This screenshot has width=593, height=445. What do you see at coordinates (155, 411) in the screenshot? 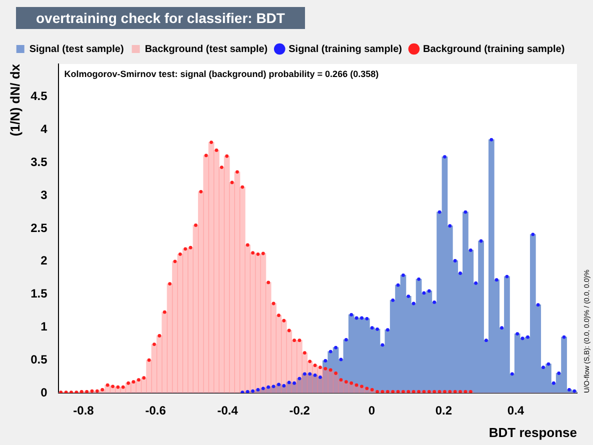
I see `x-tick-label: -0.6` at bounding box center [155, 411].